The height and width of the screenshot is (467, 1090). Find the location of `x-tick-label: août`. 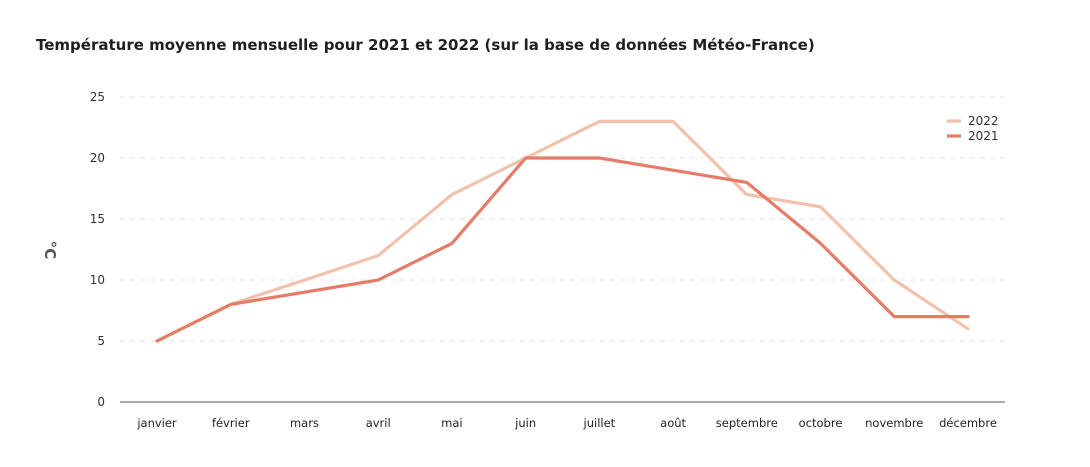

x-tick-label: août is located at coordinates (673, 423).